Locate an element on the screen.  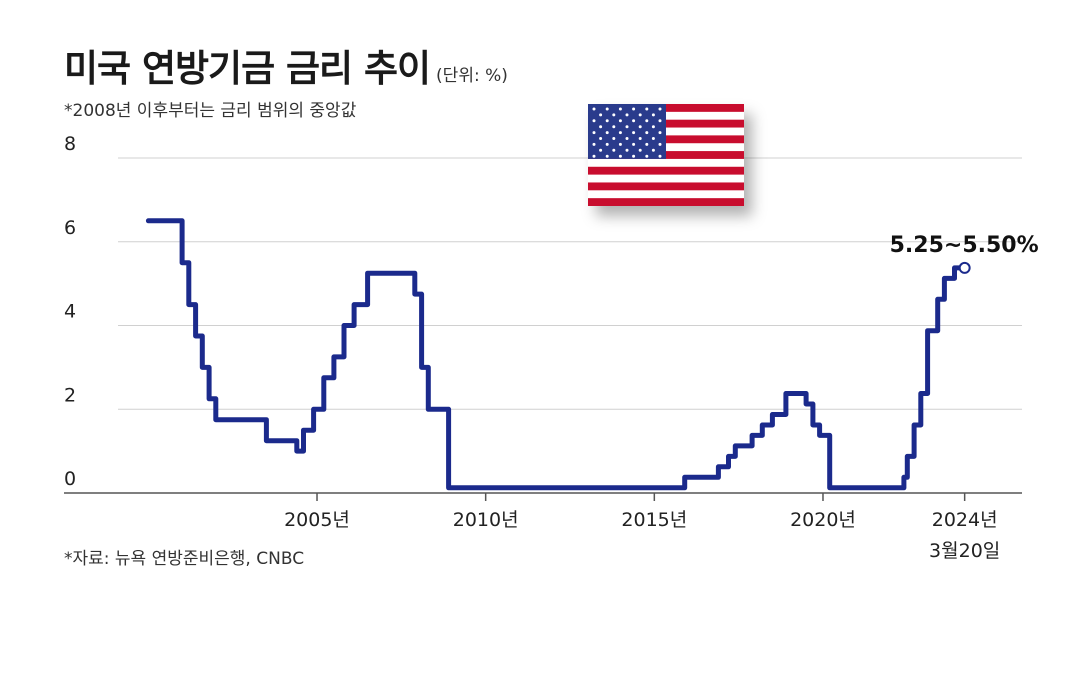
x-axis-ticks: 2005년 2010년 2015년 2020년 2024년 3월20일 is located at coordinates (642, 527).